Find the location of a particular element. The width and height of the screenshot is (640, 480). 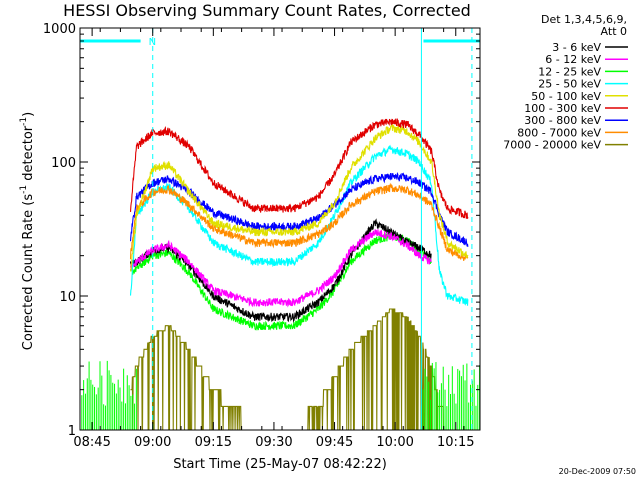

x-tick-label: 09:45 is located at coordinates (334, 442).